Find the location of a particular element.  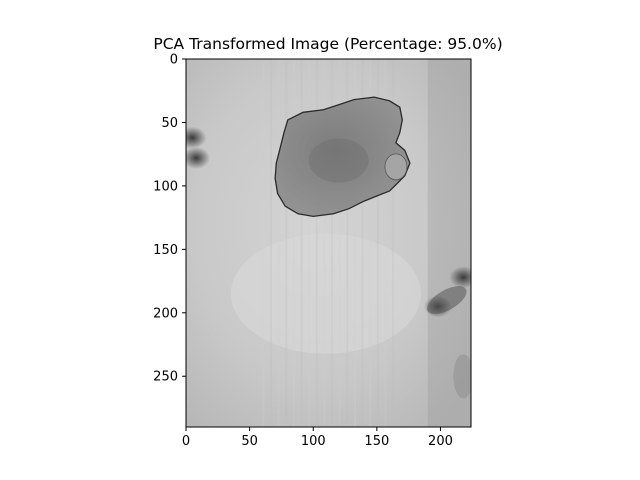

x-axis: 0 50 100 150 200 is located at coordinates (317, 438).